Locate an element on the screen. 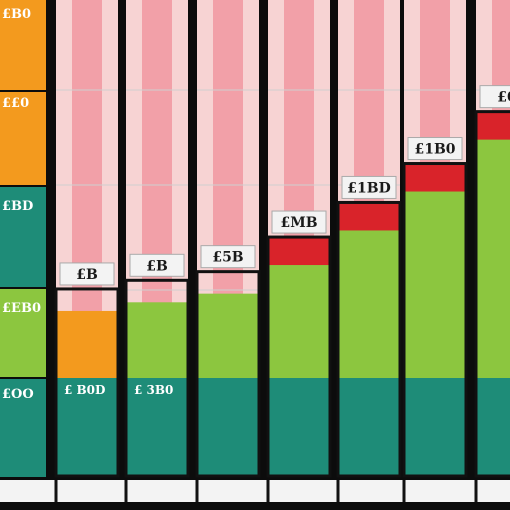 This screenshot has width=510, height=510. value-label: £MB is located at coordinates (298, 223).